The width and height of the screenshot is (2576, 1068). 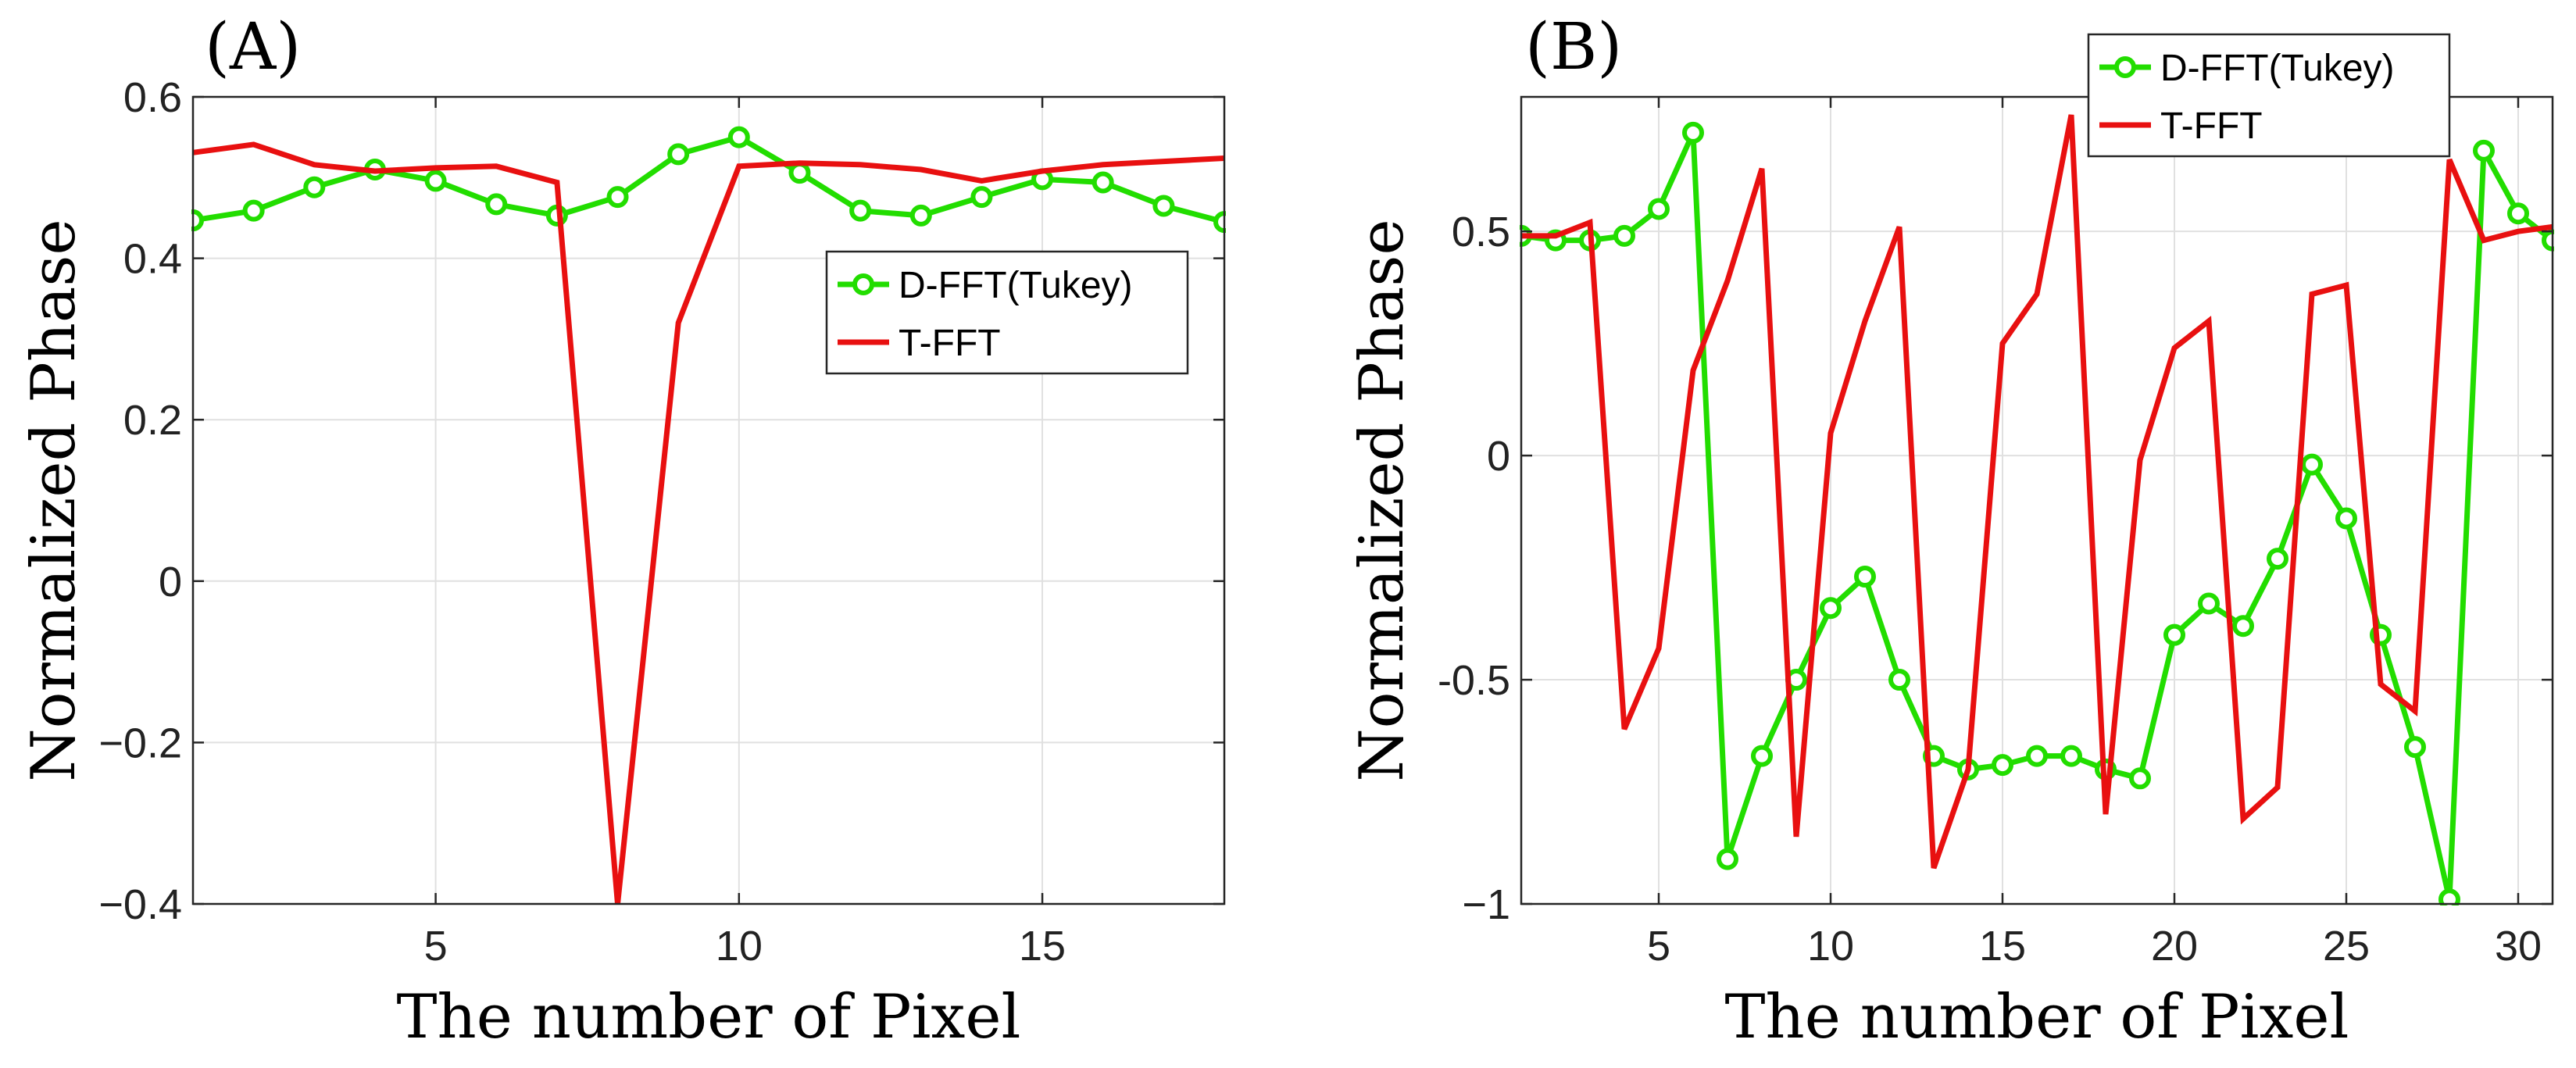 I want to click on y-tick-label: 0.6, so click(x=153, y=97).